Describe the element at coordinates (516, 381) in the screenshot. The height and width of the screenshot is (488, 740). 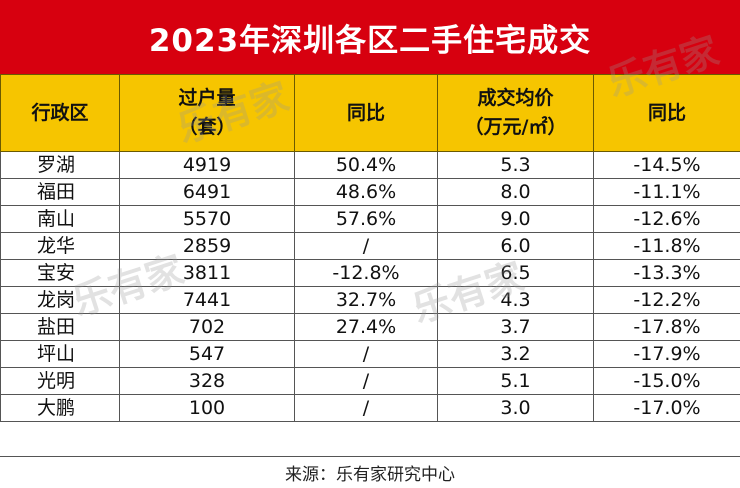
I see `cell-avg-price: 5.1` at that location.